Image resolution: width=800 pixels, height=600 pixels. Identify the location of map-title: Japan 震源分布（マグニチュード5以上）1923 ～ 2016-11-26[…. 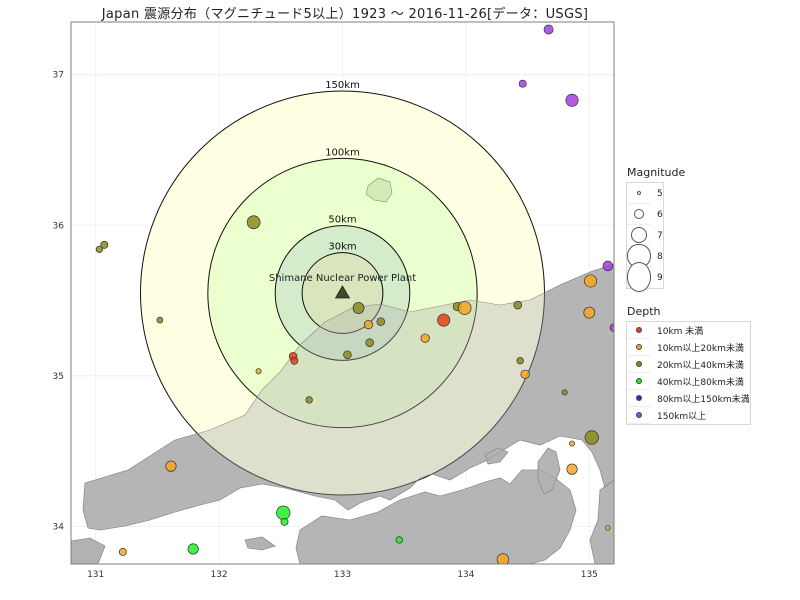
(345, 14).